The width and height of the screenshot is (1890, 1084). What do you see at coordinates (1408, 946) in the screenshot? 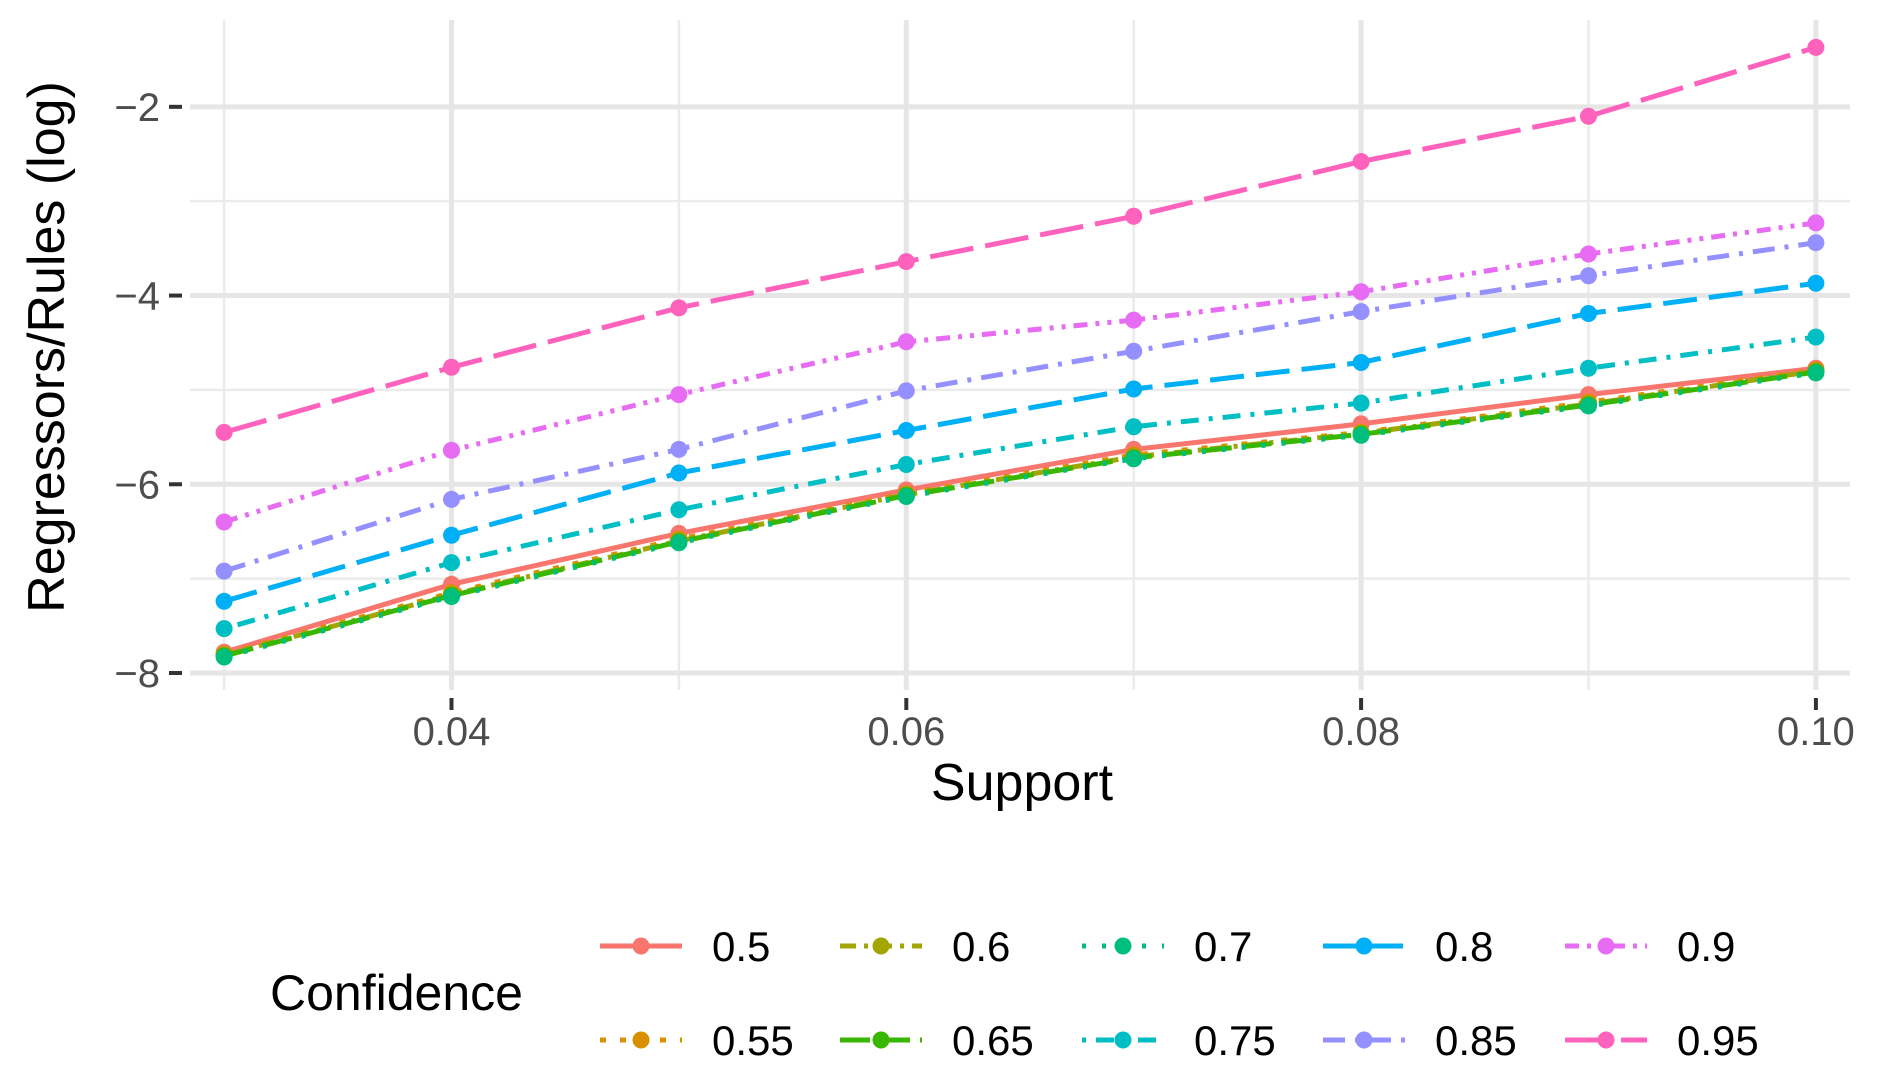
I see `legend-item: 0.8` at bounding box center [1408, 946].